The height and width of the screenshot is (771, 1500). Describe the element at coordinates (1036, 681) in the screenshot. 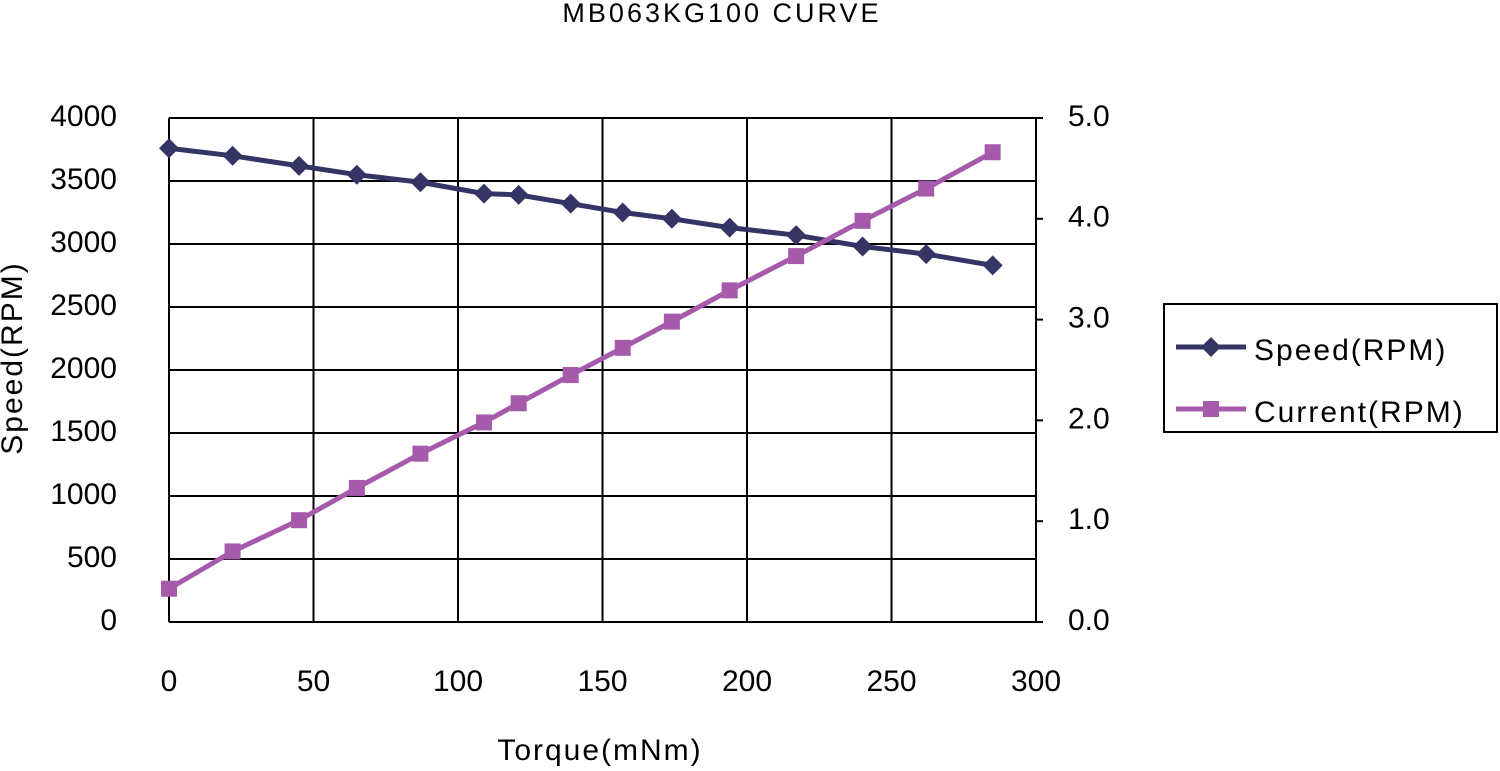

I see `x-tick-label: 300` at that location.